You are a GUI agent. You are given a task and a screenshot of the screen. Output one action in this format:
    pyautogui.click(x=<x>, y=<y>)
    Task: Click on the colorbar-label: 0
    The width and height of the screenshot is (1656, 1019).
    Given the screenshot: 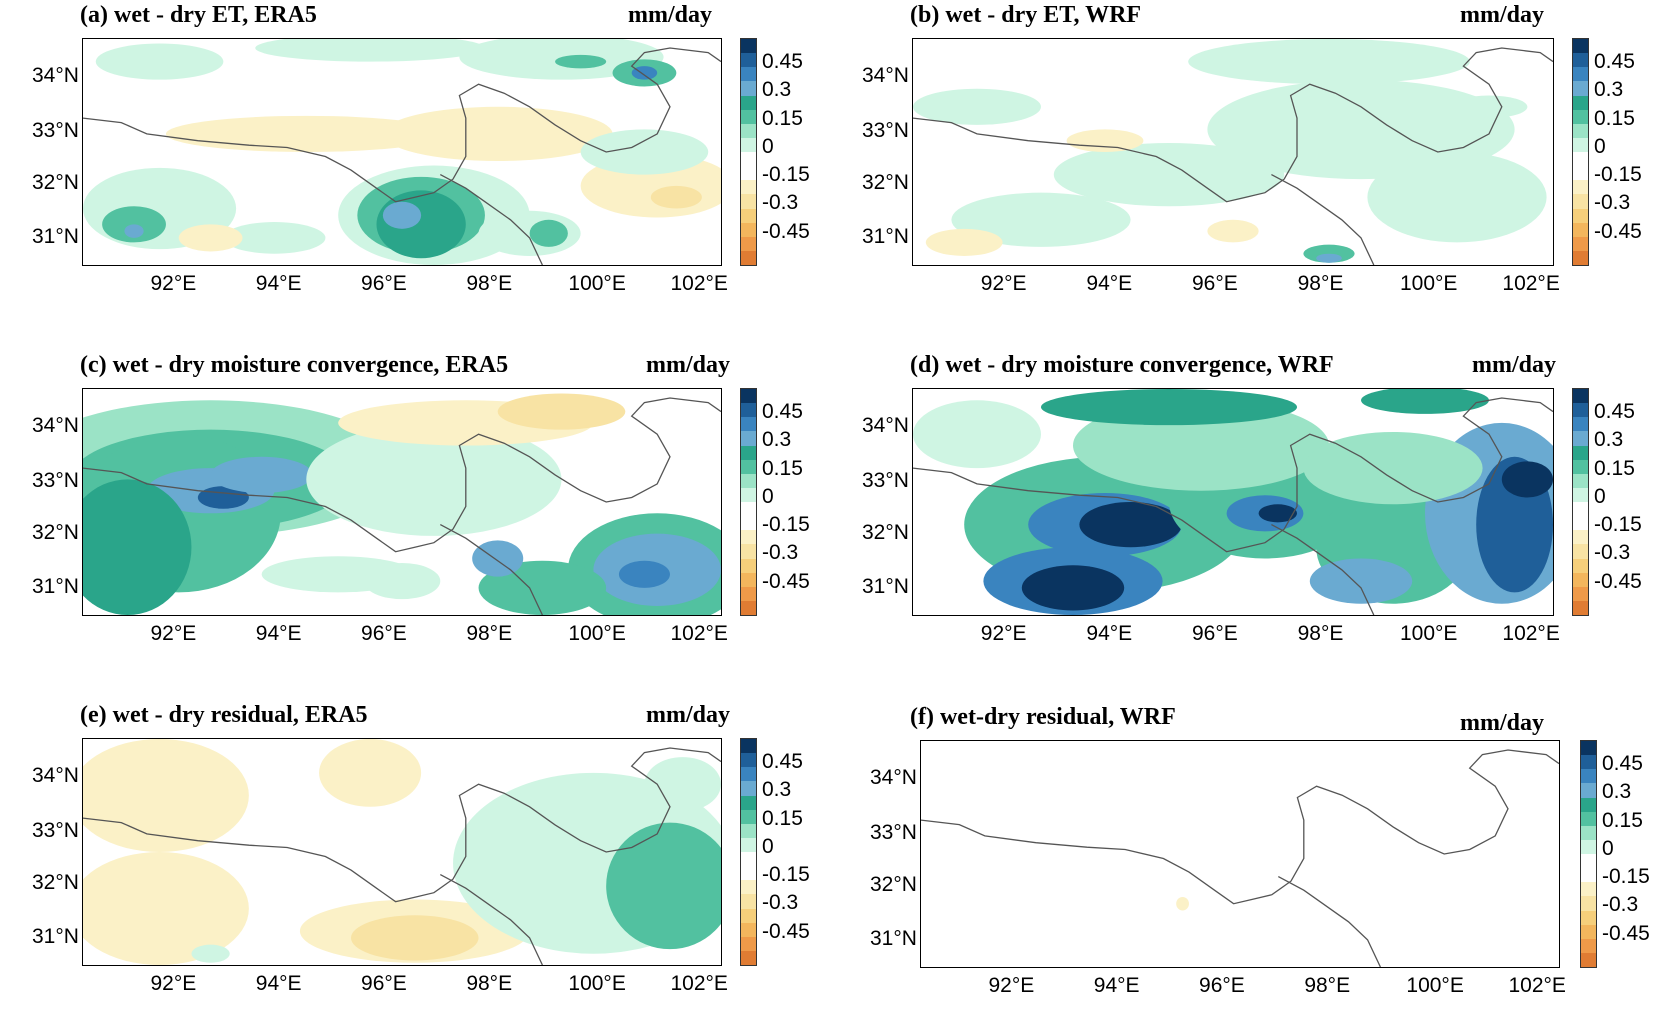 What is the action you would take?
    pyautogui.click(x=768, y=846)
    